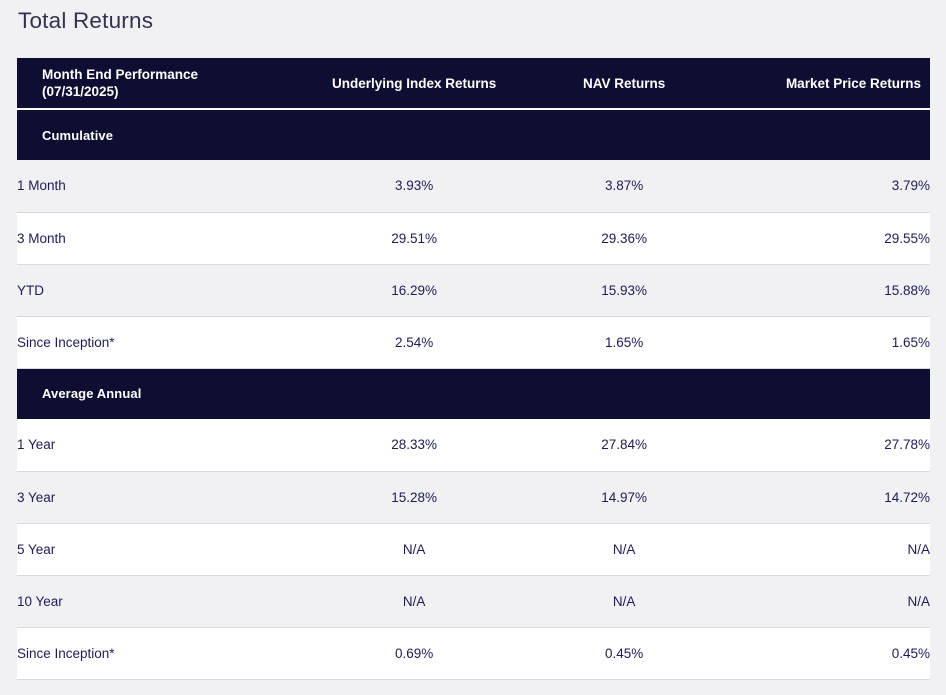 Image resolution: width=946 pixels, height=695 pixels. Describe the element at coordinates (414, 653) in the screenshot. I see `underlying-return-value: 0.69%` at that location.